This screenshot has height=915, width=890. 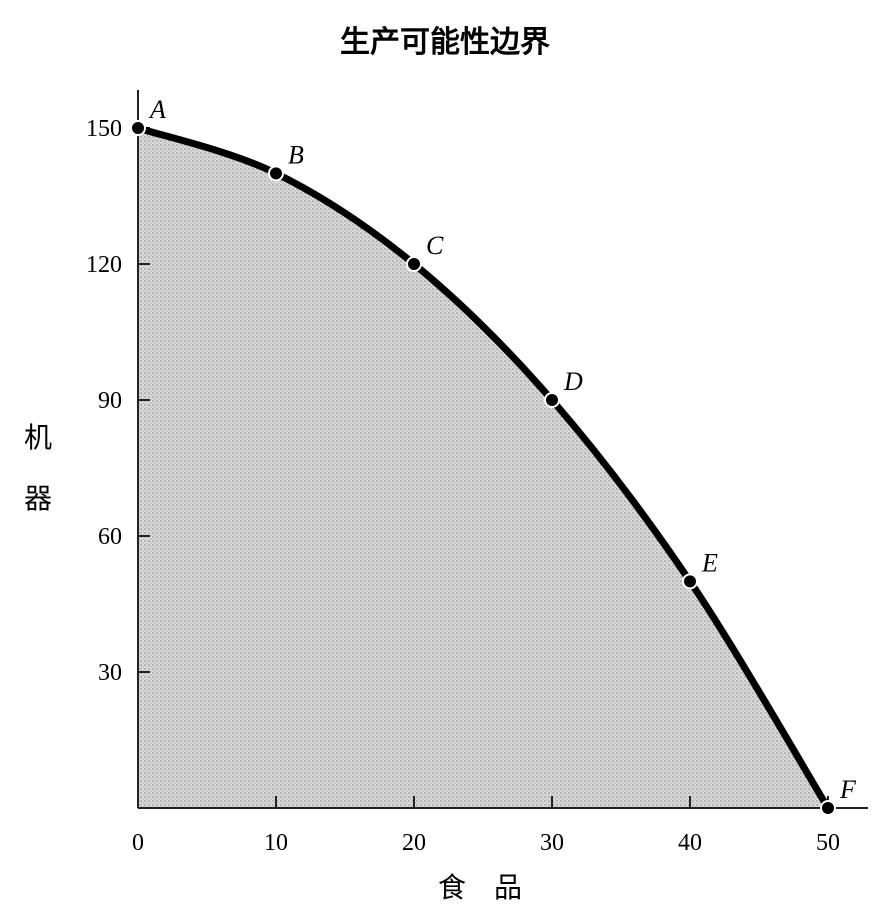 What do you see at coordinates (110, 537) in the screenshot?
I see `y-tick-label: 60` at bounding box center [110, 537].